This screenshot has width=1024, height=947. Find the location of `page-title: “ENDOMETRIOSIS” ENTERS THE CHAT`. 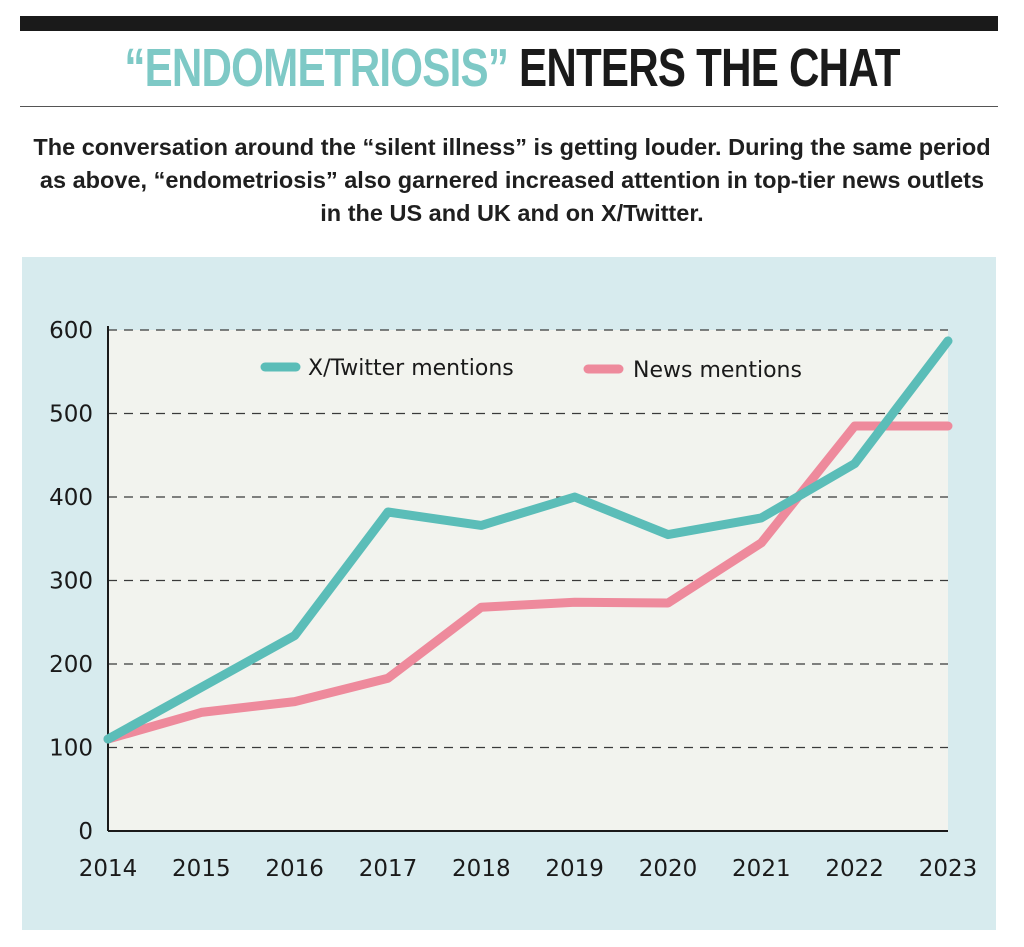

page-title: “ENDOMETRIOSIS” ENTERS THE CHAT is located at coordinates (512, 68).